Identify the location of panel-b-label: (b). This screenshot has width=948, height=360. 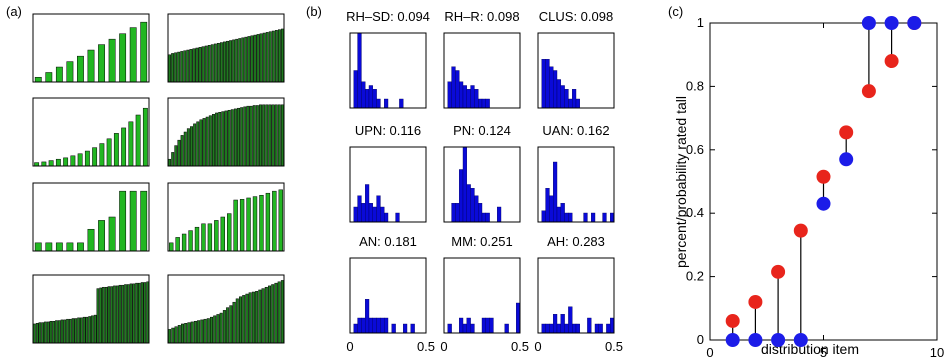
(314, 11).